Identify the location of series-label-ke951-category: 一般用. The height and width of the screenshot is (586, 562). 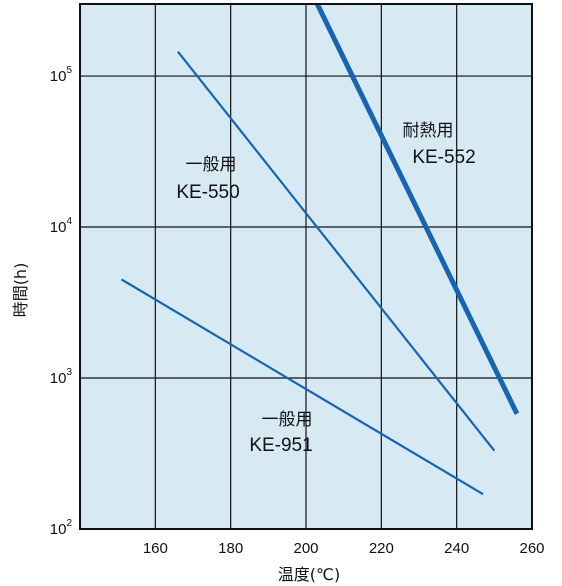
(287, 420).